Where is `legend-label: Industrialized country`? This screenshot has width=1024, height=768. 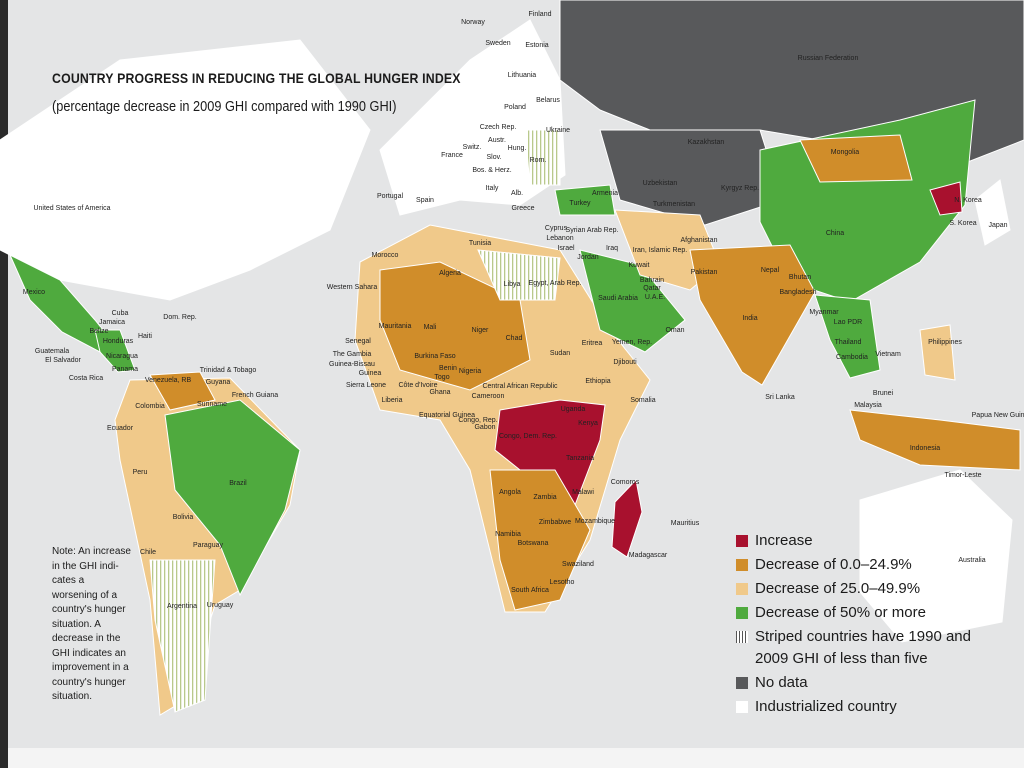
legend-label: Industrialized country is located at coordinates (826, 706).